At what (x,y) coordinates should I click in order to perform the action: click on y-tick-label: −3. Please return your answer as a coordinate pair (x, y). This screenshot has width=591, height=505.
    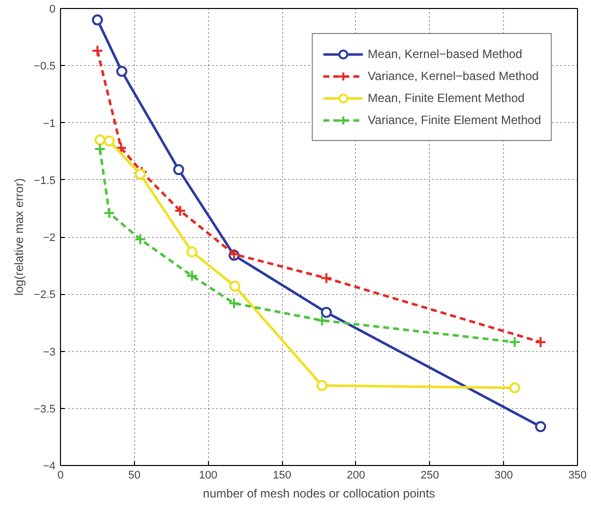
    Looking at the image, I should click on (49, 352).